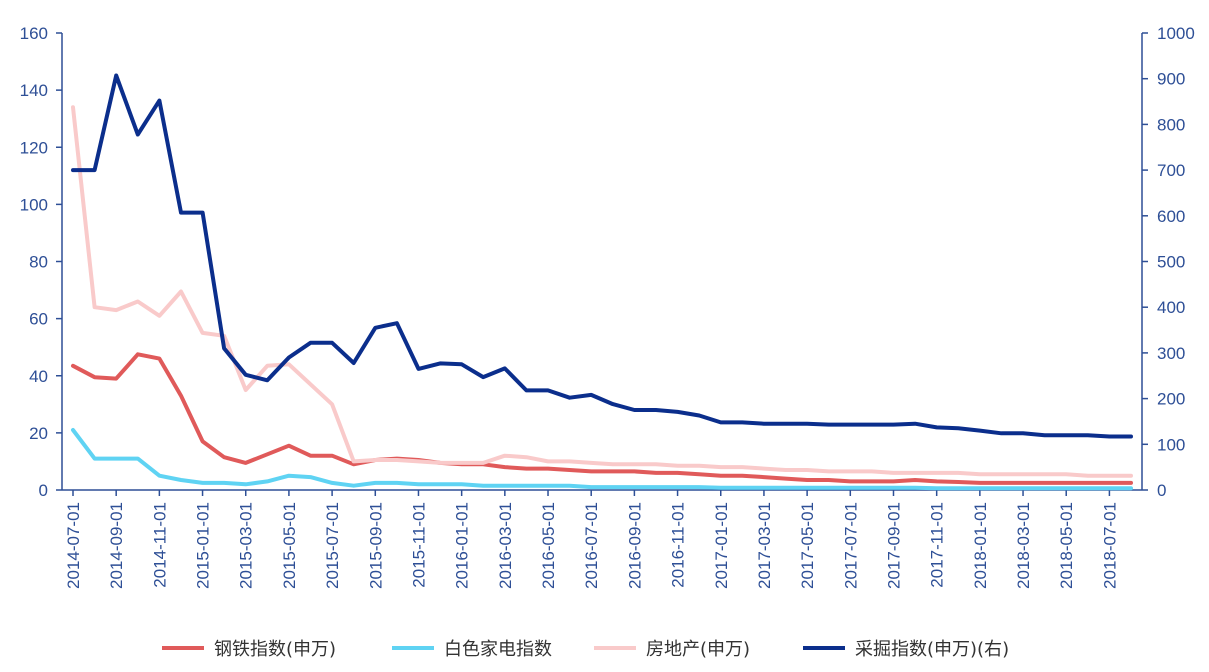 This screenshot has width=1209, height=672. What do you see at coordinates (591, 545) in the screenshot?
I see `x-tick-label: 2016-07-01` at bounding box center [591, 545].